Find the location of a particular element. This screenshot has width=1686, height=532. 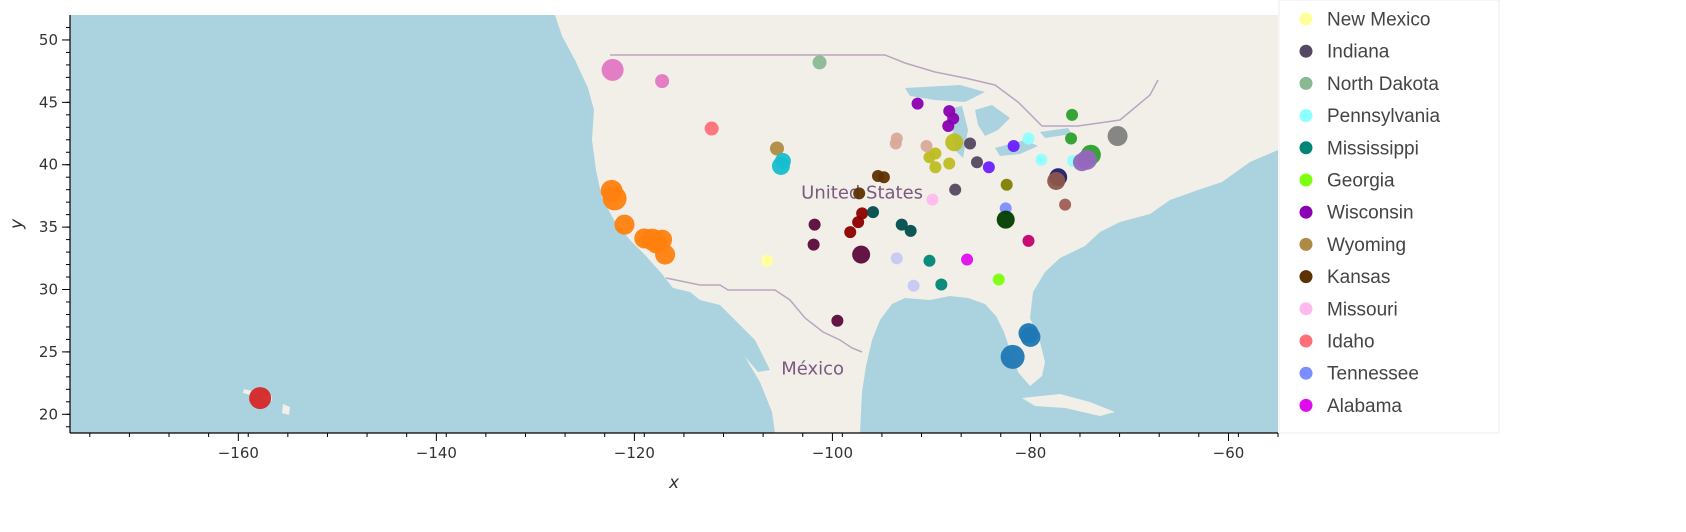

legend-item: Alabama is located at coordinates (1351, 406).